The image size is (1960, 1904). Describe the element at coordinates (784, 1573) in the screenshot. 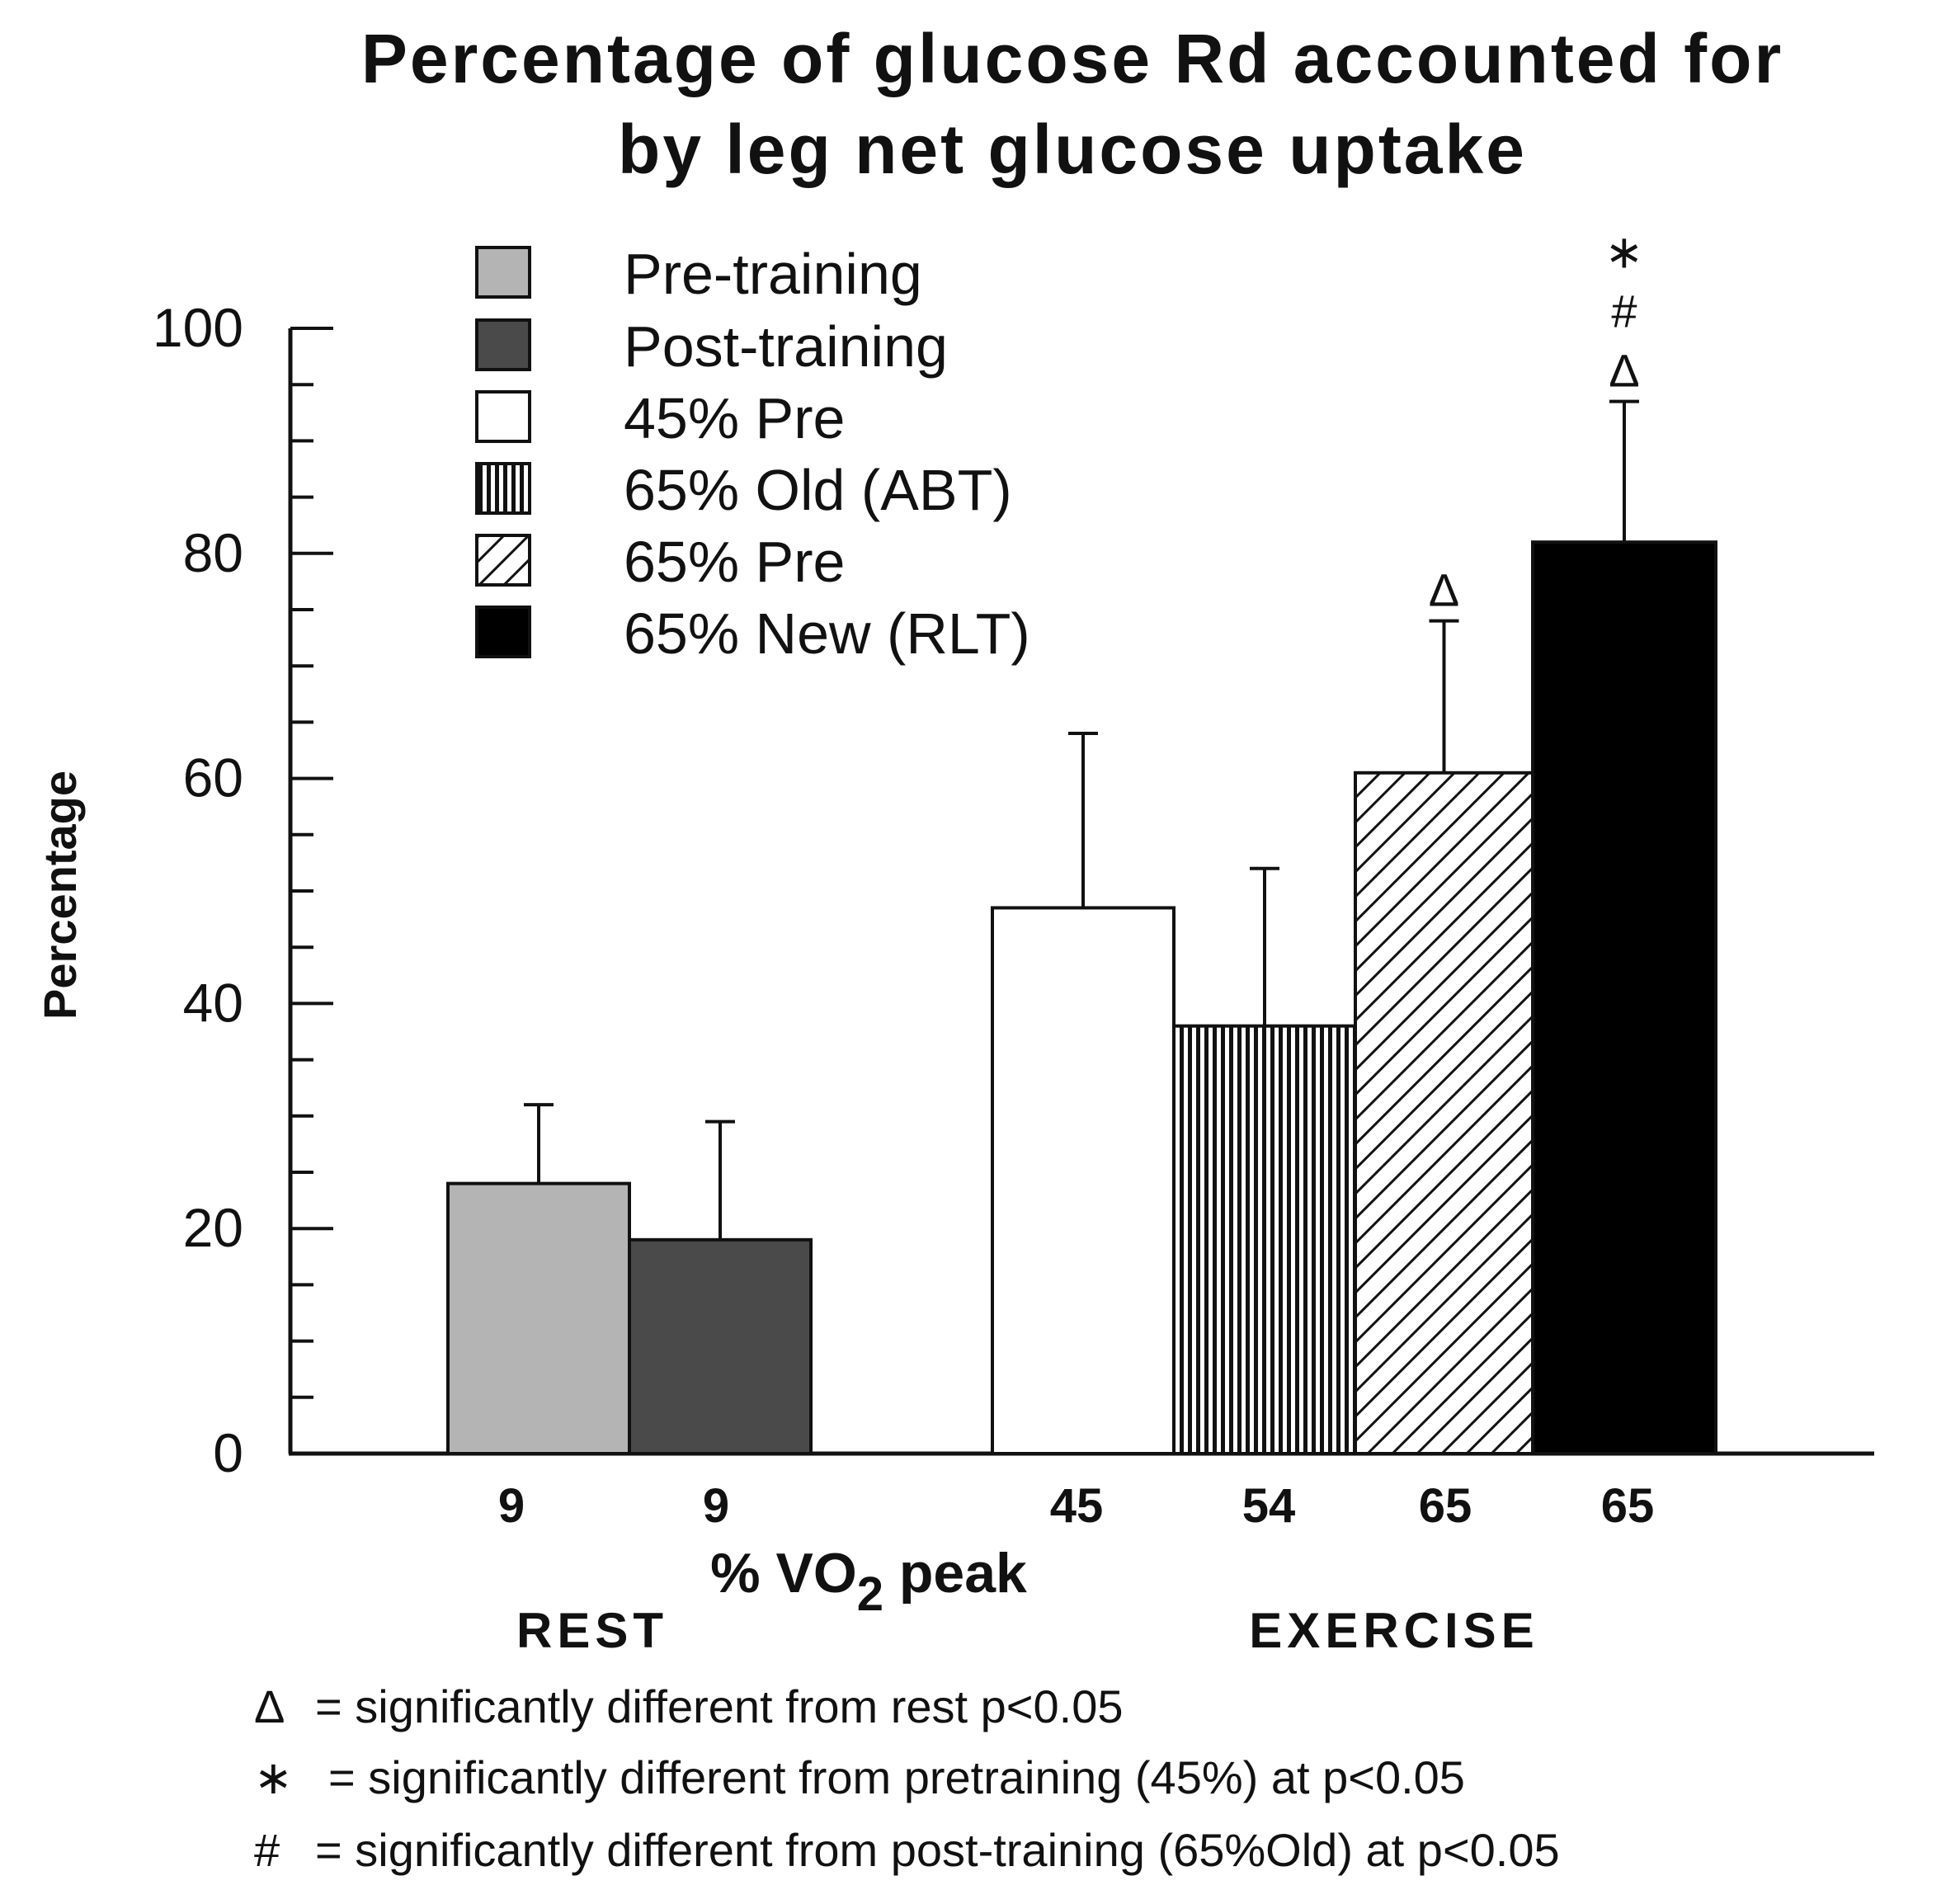

I see `x-axis-label-prefix: % VO` at that location.